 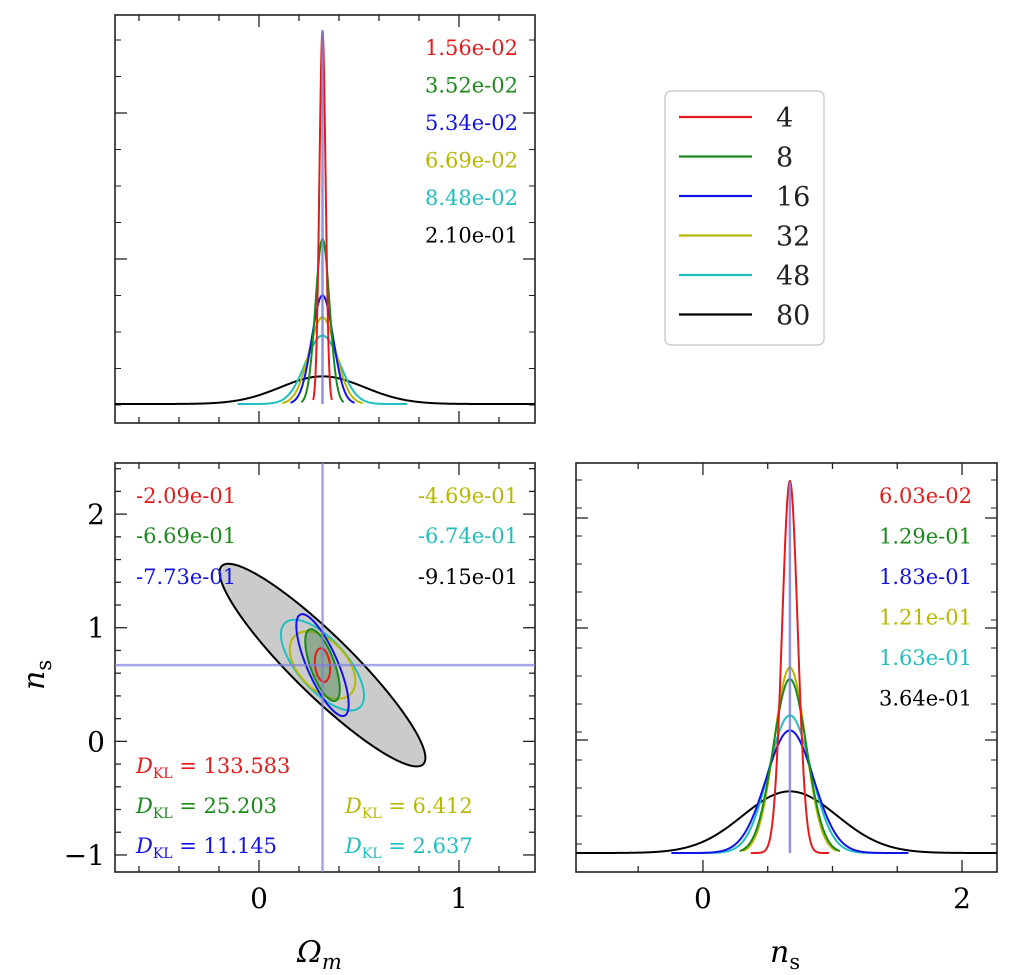 What do you see at coordinates (471, 123) in the screenshot?
I see `omega-sigma-label-16: 5.34e-02` at bounding box center [471, 123].